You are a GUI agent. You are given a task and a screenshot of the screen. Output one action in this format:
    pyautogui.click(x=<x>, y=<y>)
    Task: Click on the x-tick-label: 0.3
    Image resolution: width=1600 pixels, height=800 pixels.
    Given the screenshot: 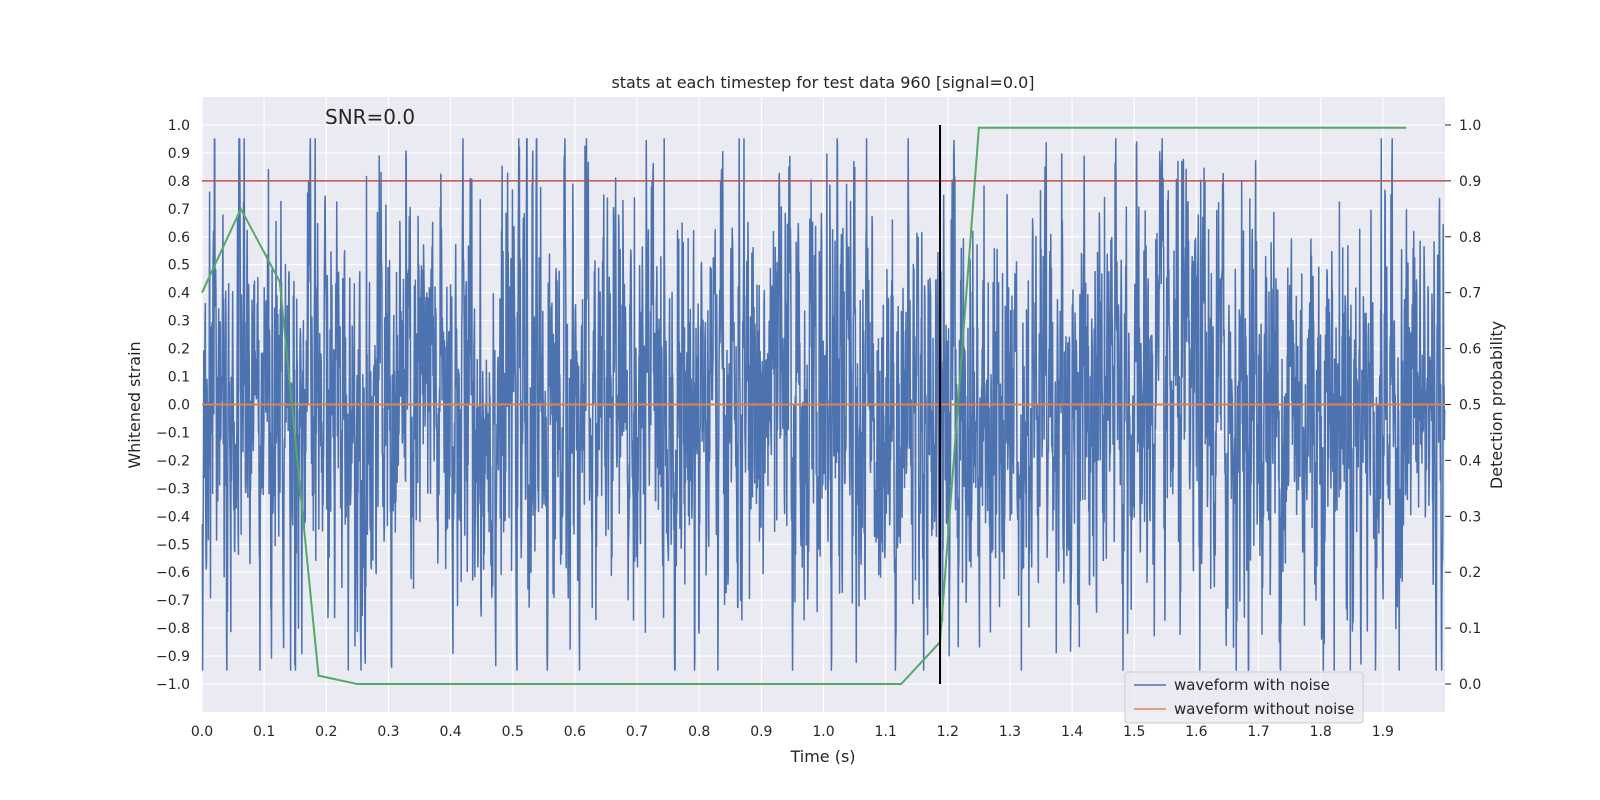 What is the action you would take?
    pyautogui.click(x=388, y=732)
    